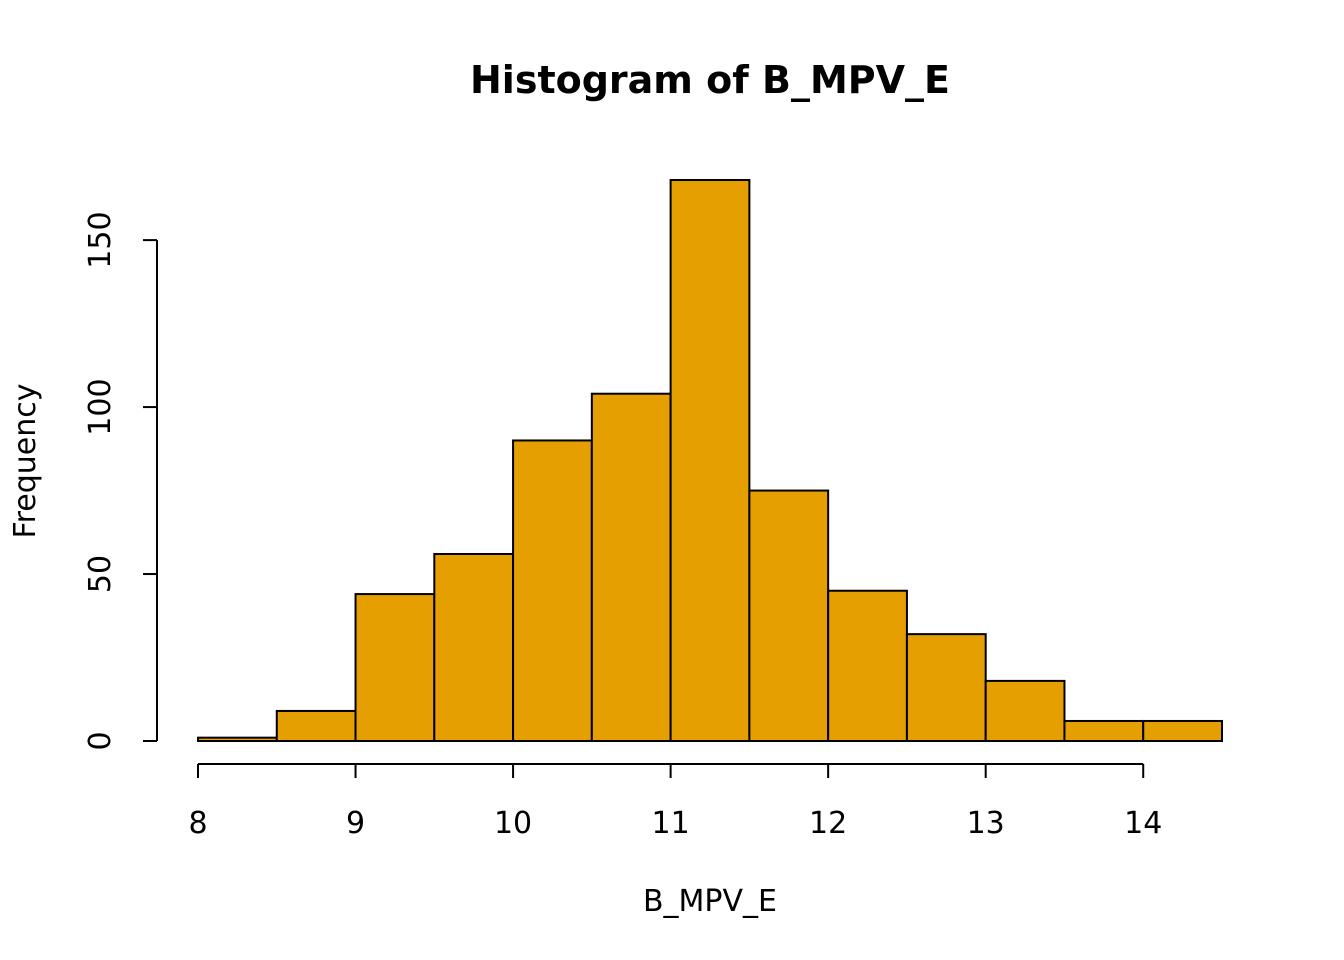  What do you see at coordinates (355, 823) in the screenshot?
I see `x-tick-label: 9` at bounding box center [355, 823].